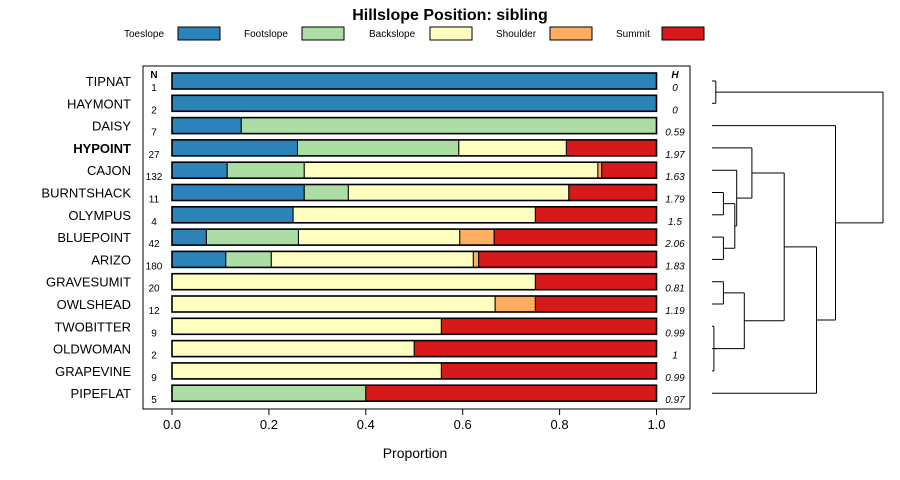  I want to click on row-n: 27, so click(154, 155).